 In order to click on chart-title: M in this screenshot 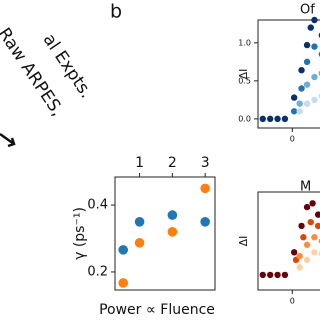, I will do `click(305, 187)`.